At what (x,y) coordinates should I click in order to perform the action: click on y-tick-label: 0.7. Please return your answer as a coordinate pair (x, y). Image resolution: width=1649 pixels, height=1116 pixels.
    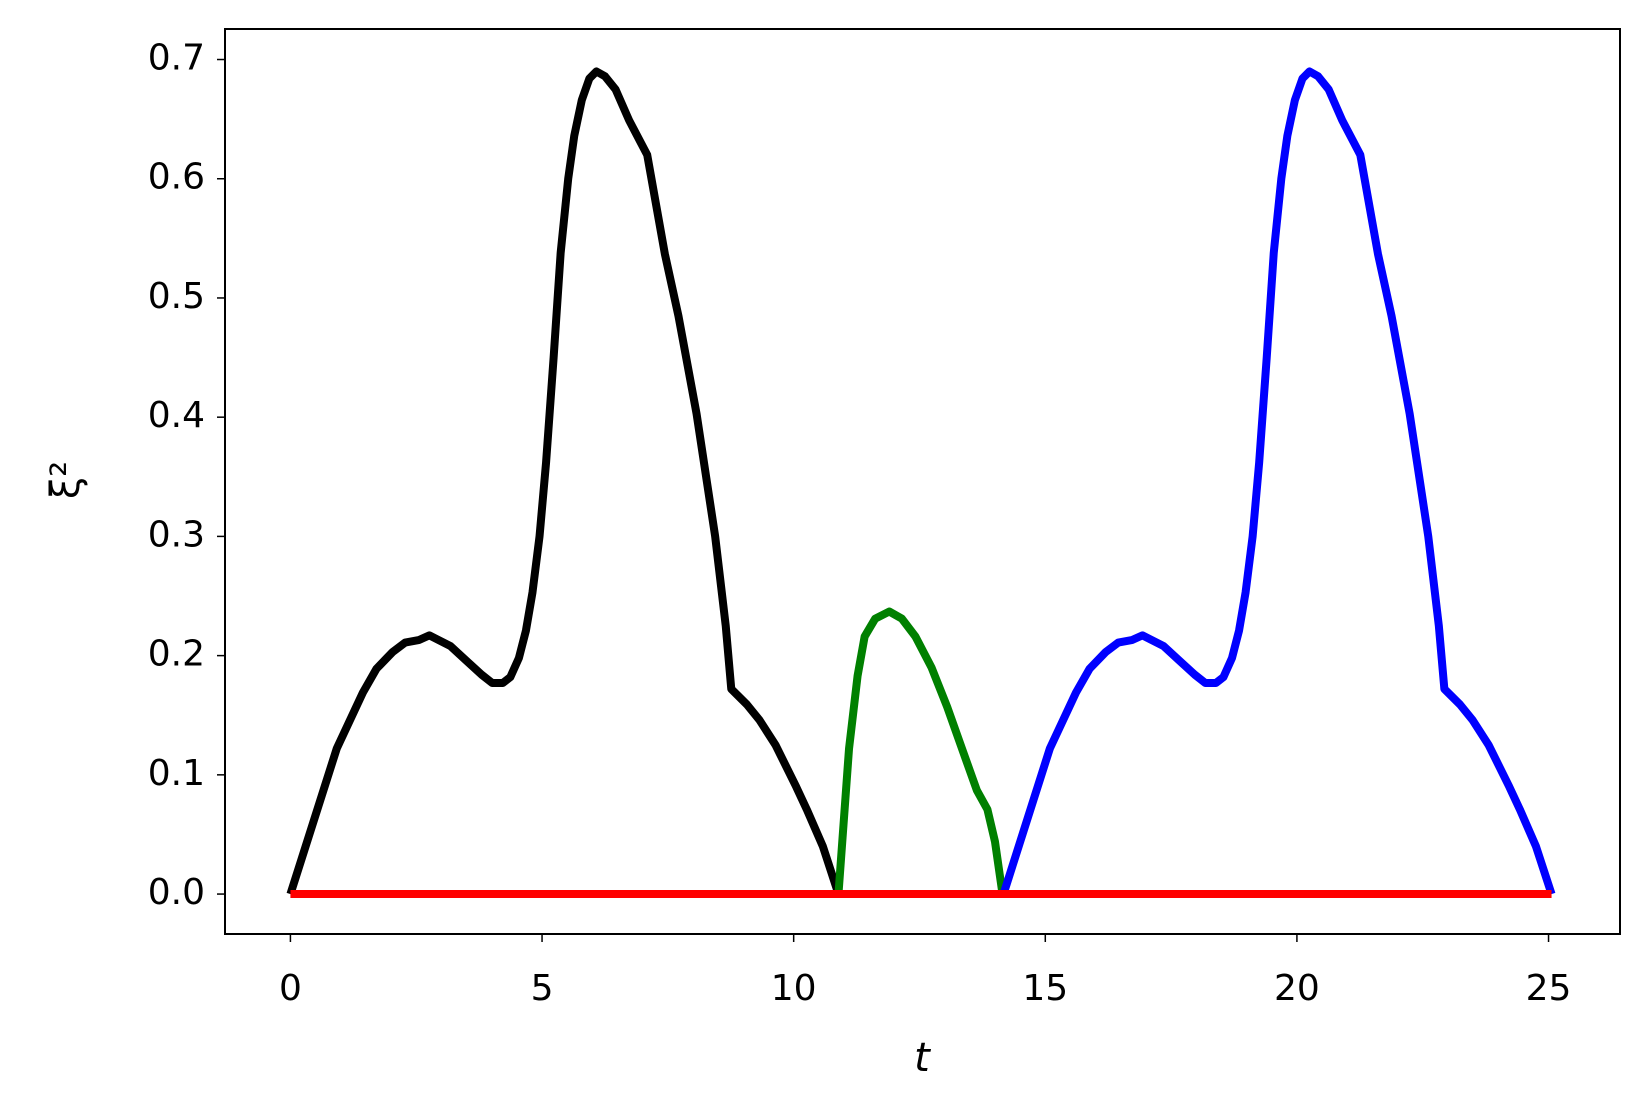
    Looking at the image, I should click on (176, 58).